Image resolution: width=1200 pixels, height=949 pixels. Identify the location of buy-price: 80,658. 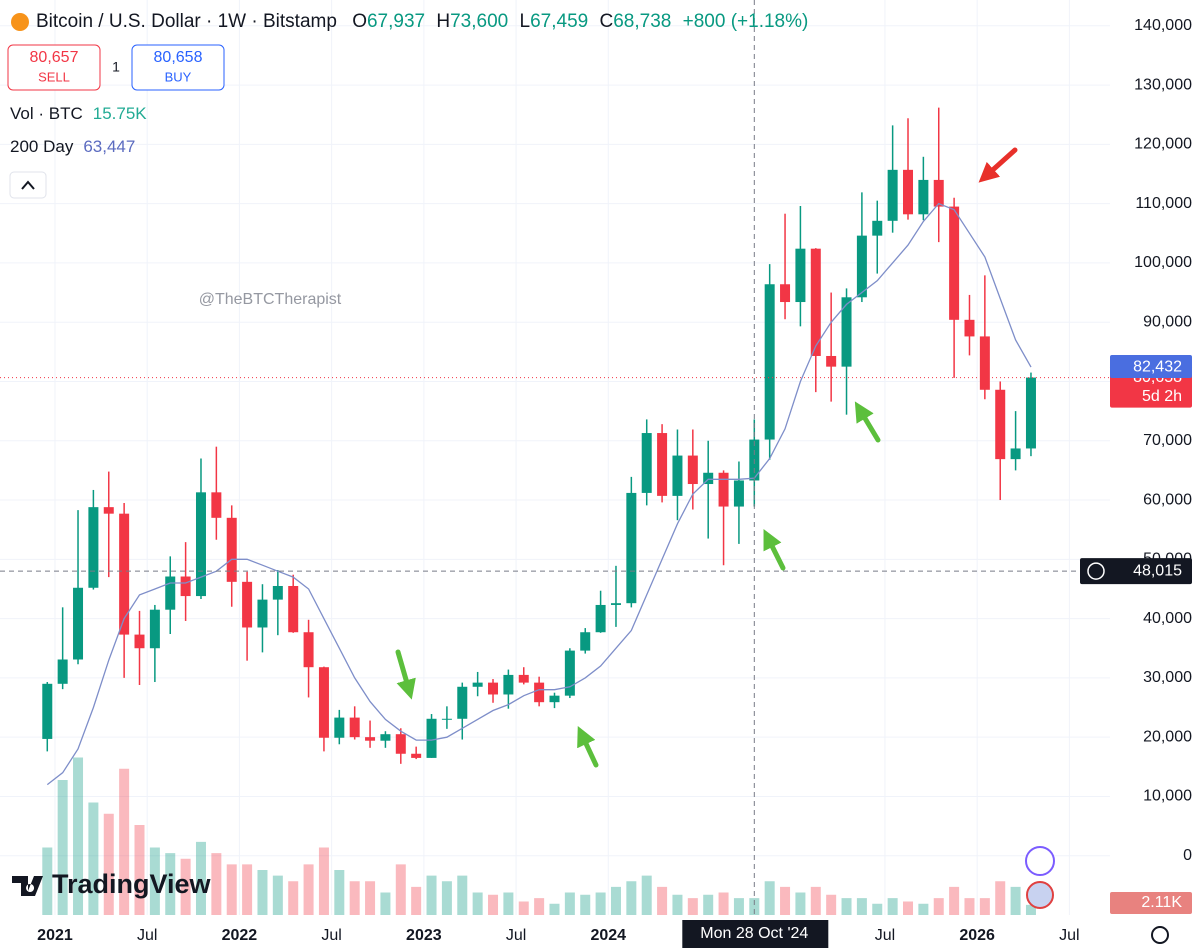
(178, 57).